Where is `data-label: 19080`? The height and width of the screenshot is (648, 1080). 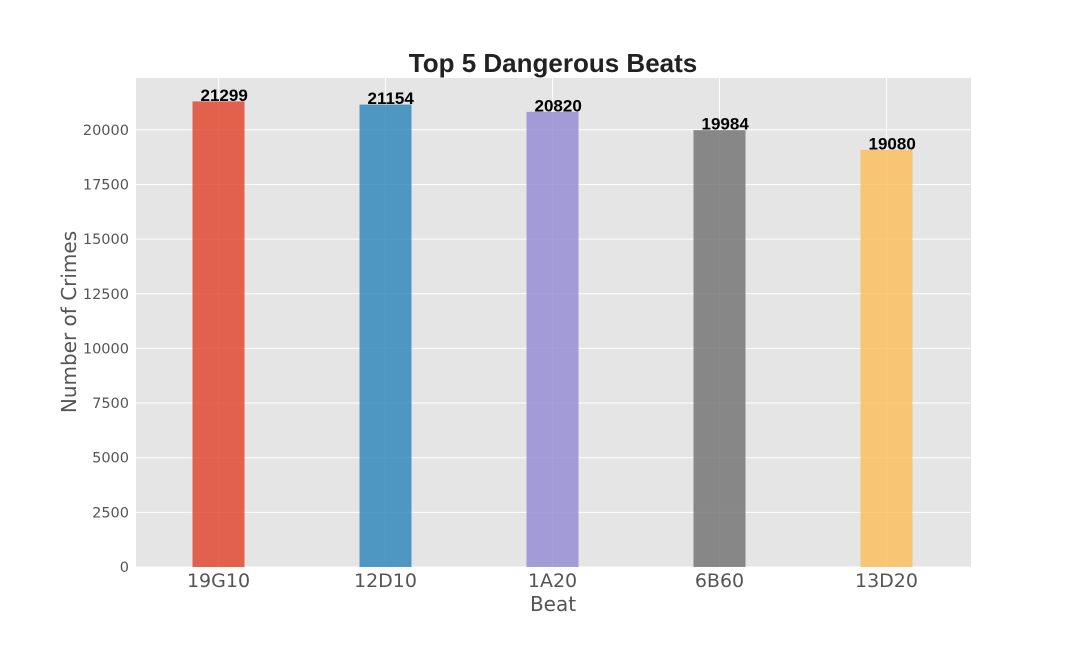 data-label: 19080 is located at coordinates (892, 143).